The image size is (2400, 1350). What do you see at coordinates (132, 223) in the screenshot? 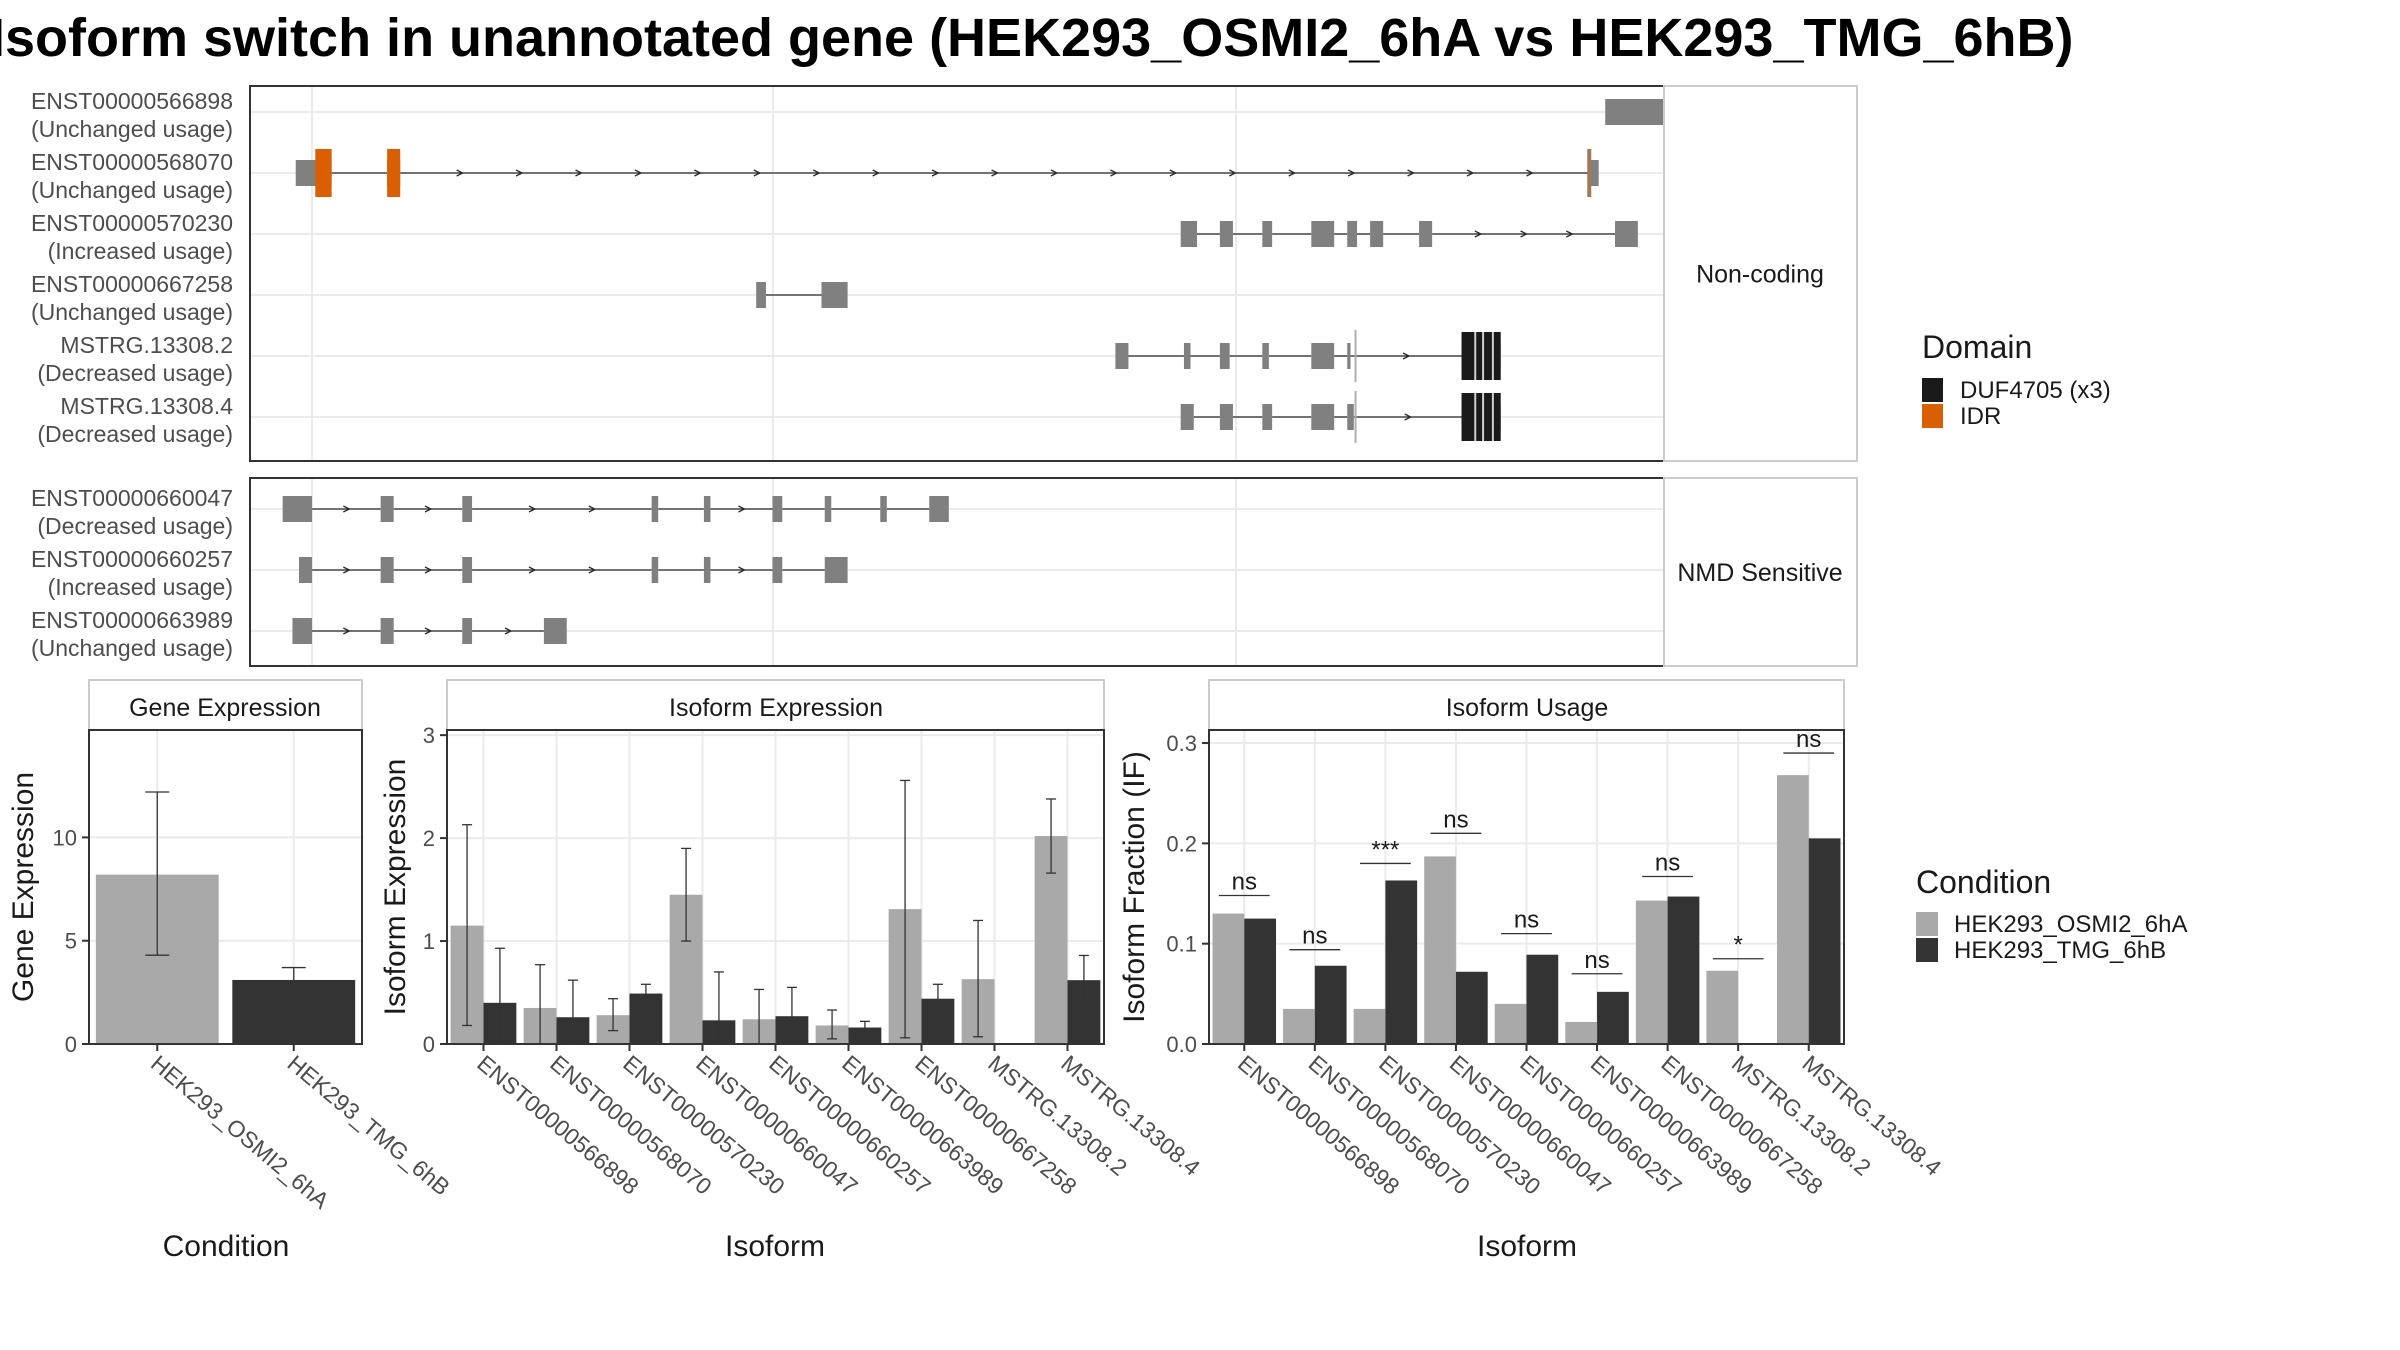
I see `transcript-id-label: ENST00000570230` at bounding box center [132, 223].